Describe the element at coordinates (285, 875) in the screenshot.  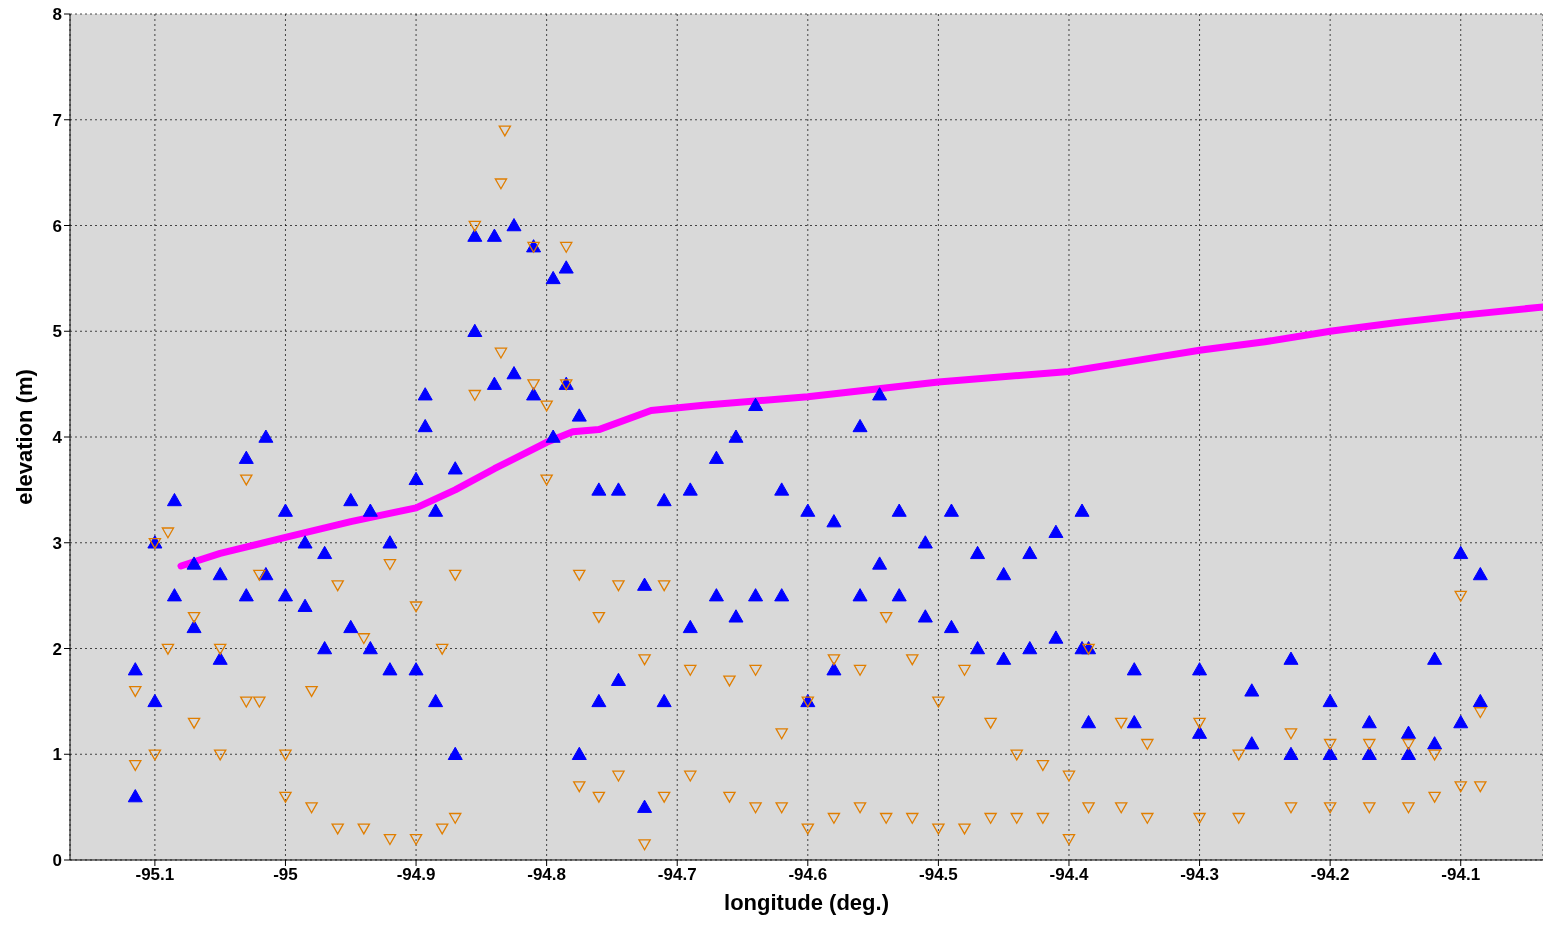
I see `x-tick-label: -95` at that location.